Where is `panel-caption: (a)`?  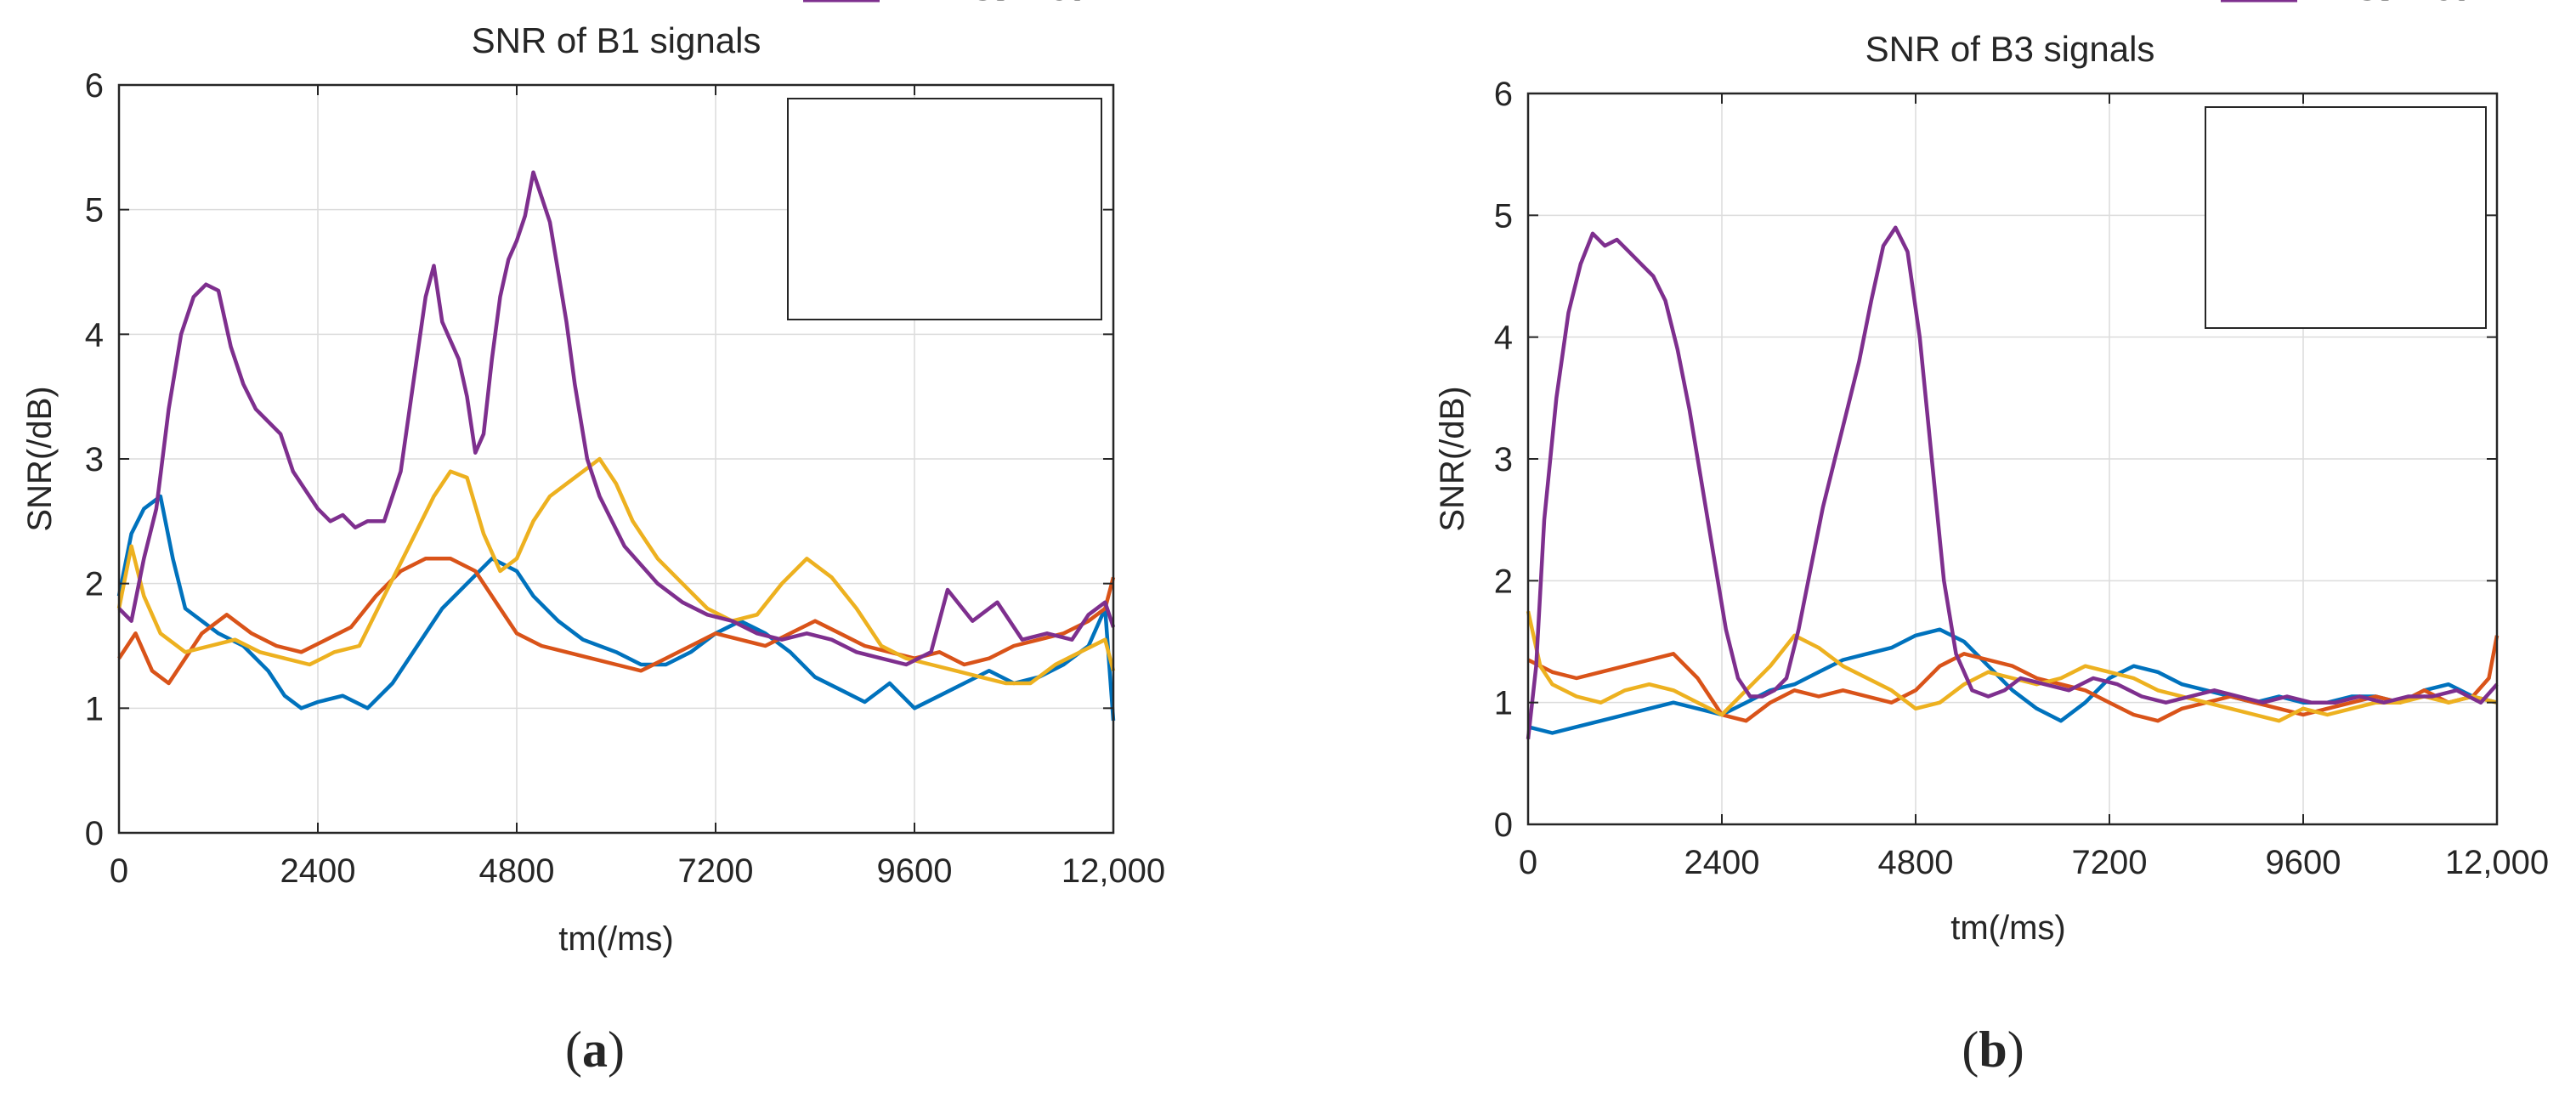 panel-caption: (a) is located at coordinates (595, 1050).